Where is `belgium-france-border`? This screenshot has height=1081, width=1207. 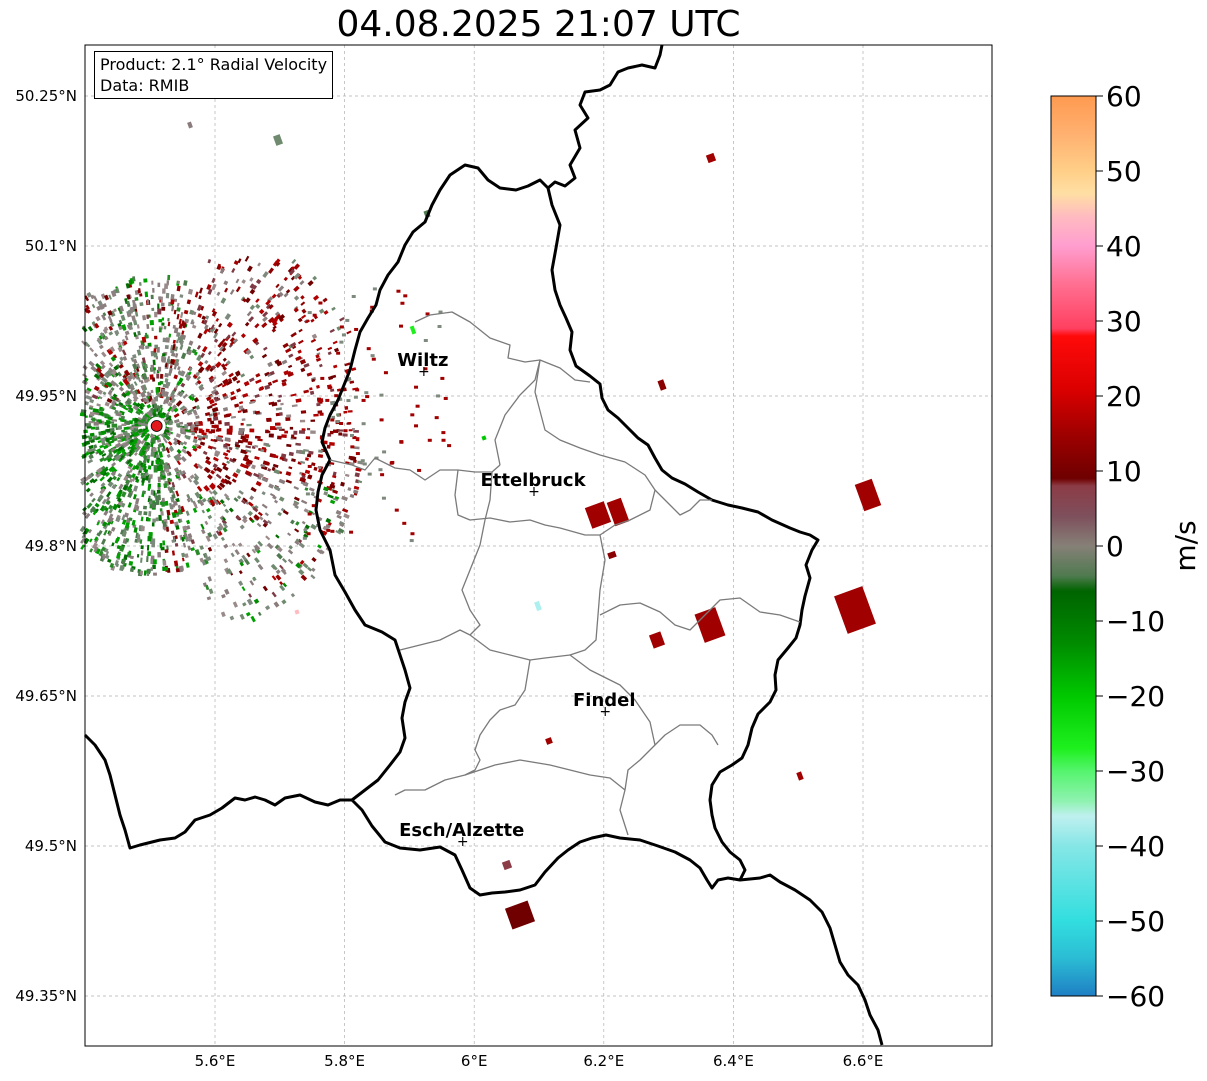 belgium-france-border is located at coordinates (217, 791).